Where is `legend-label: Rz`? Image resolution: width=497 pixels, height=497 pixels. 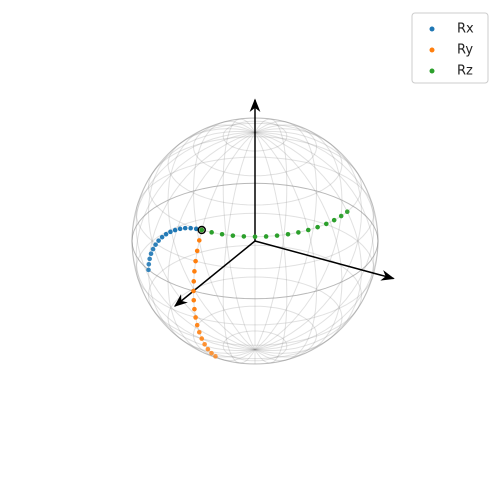
legend-label: Rz is located at coordinates (465, 71).